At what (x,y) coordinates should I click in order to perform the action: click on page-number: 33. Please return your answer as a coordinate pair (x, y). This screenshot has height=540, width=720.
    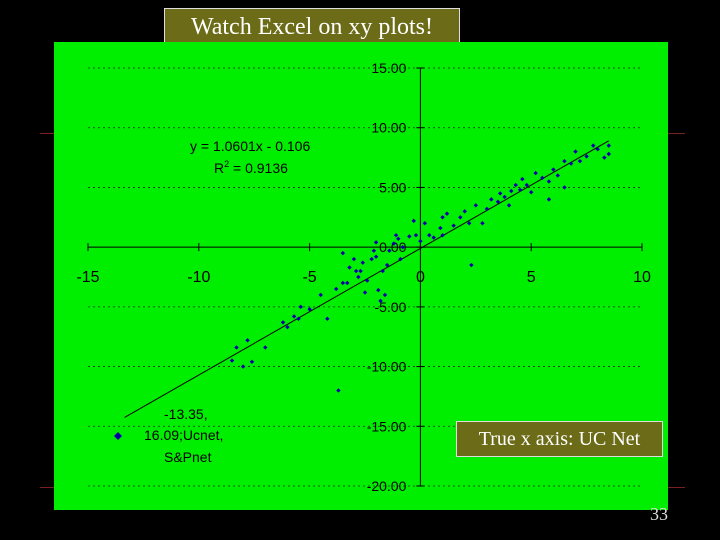
    Looking at the image, I should click on (659, 514).